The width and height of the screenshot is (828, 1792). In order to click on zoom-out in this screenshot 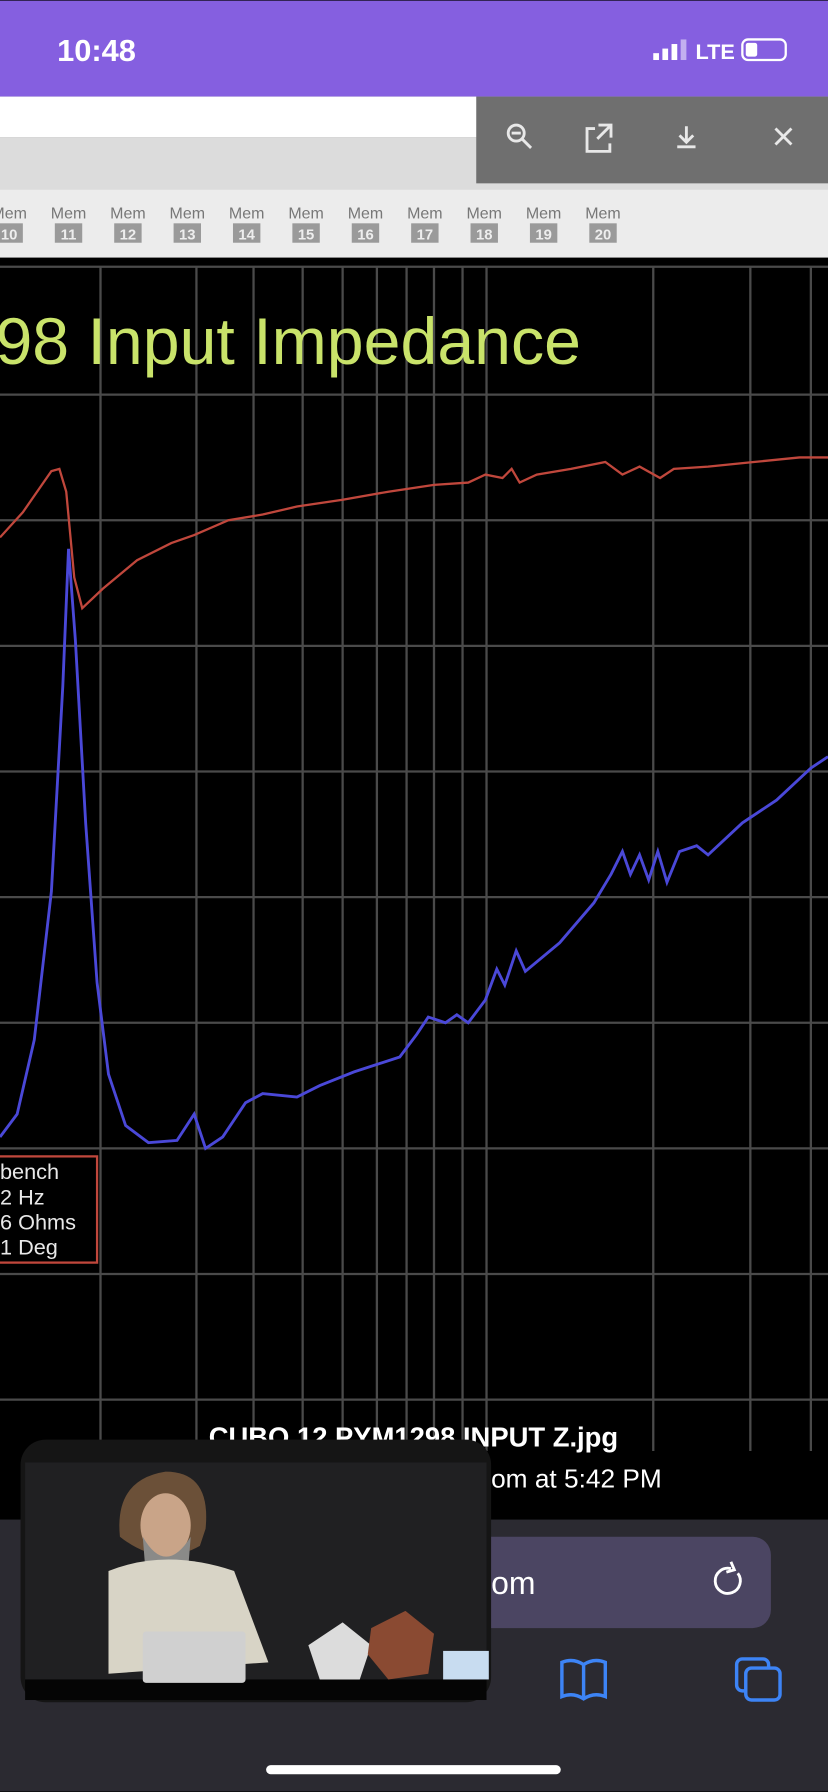, I will do `click(519, 136)`.